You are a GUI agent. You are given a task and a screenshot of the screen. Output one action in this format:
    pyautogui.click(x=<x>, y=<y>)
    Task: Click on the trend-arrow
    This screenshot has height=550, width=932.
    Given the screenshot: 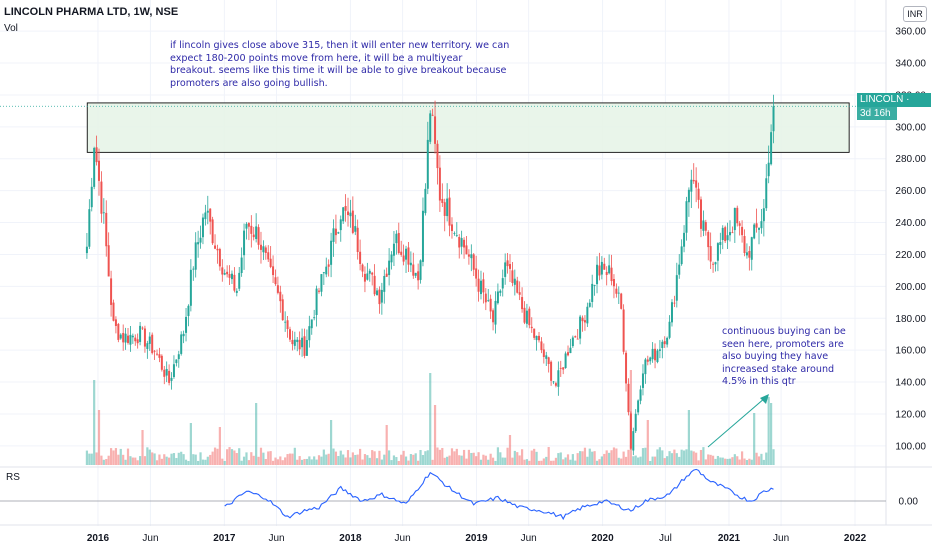 What is the action you would take?
    pyautogui.click(x=738, y=421)
    